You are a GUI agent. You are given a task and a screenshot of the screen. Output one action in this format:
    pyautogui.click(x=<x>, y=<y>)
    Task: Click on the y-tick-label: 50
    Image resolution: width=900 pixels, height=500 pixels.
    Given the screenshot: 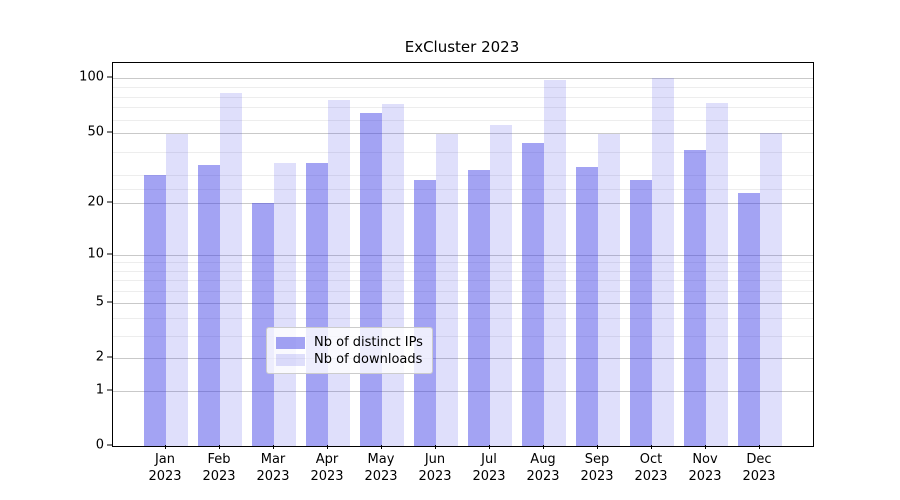 What is the action you would take?
    pyautogui.click(x=95, y=131)
    